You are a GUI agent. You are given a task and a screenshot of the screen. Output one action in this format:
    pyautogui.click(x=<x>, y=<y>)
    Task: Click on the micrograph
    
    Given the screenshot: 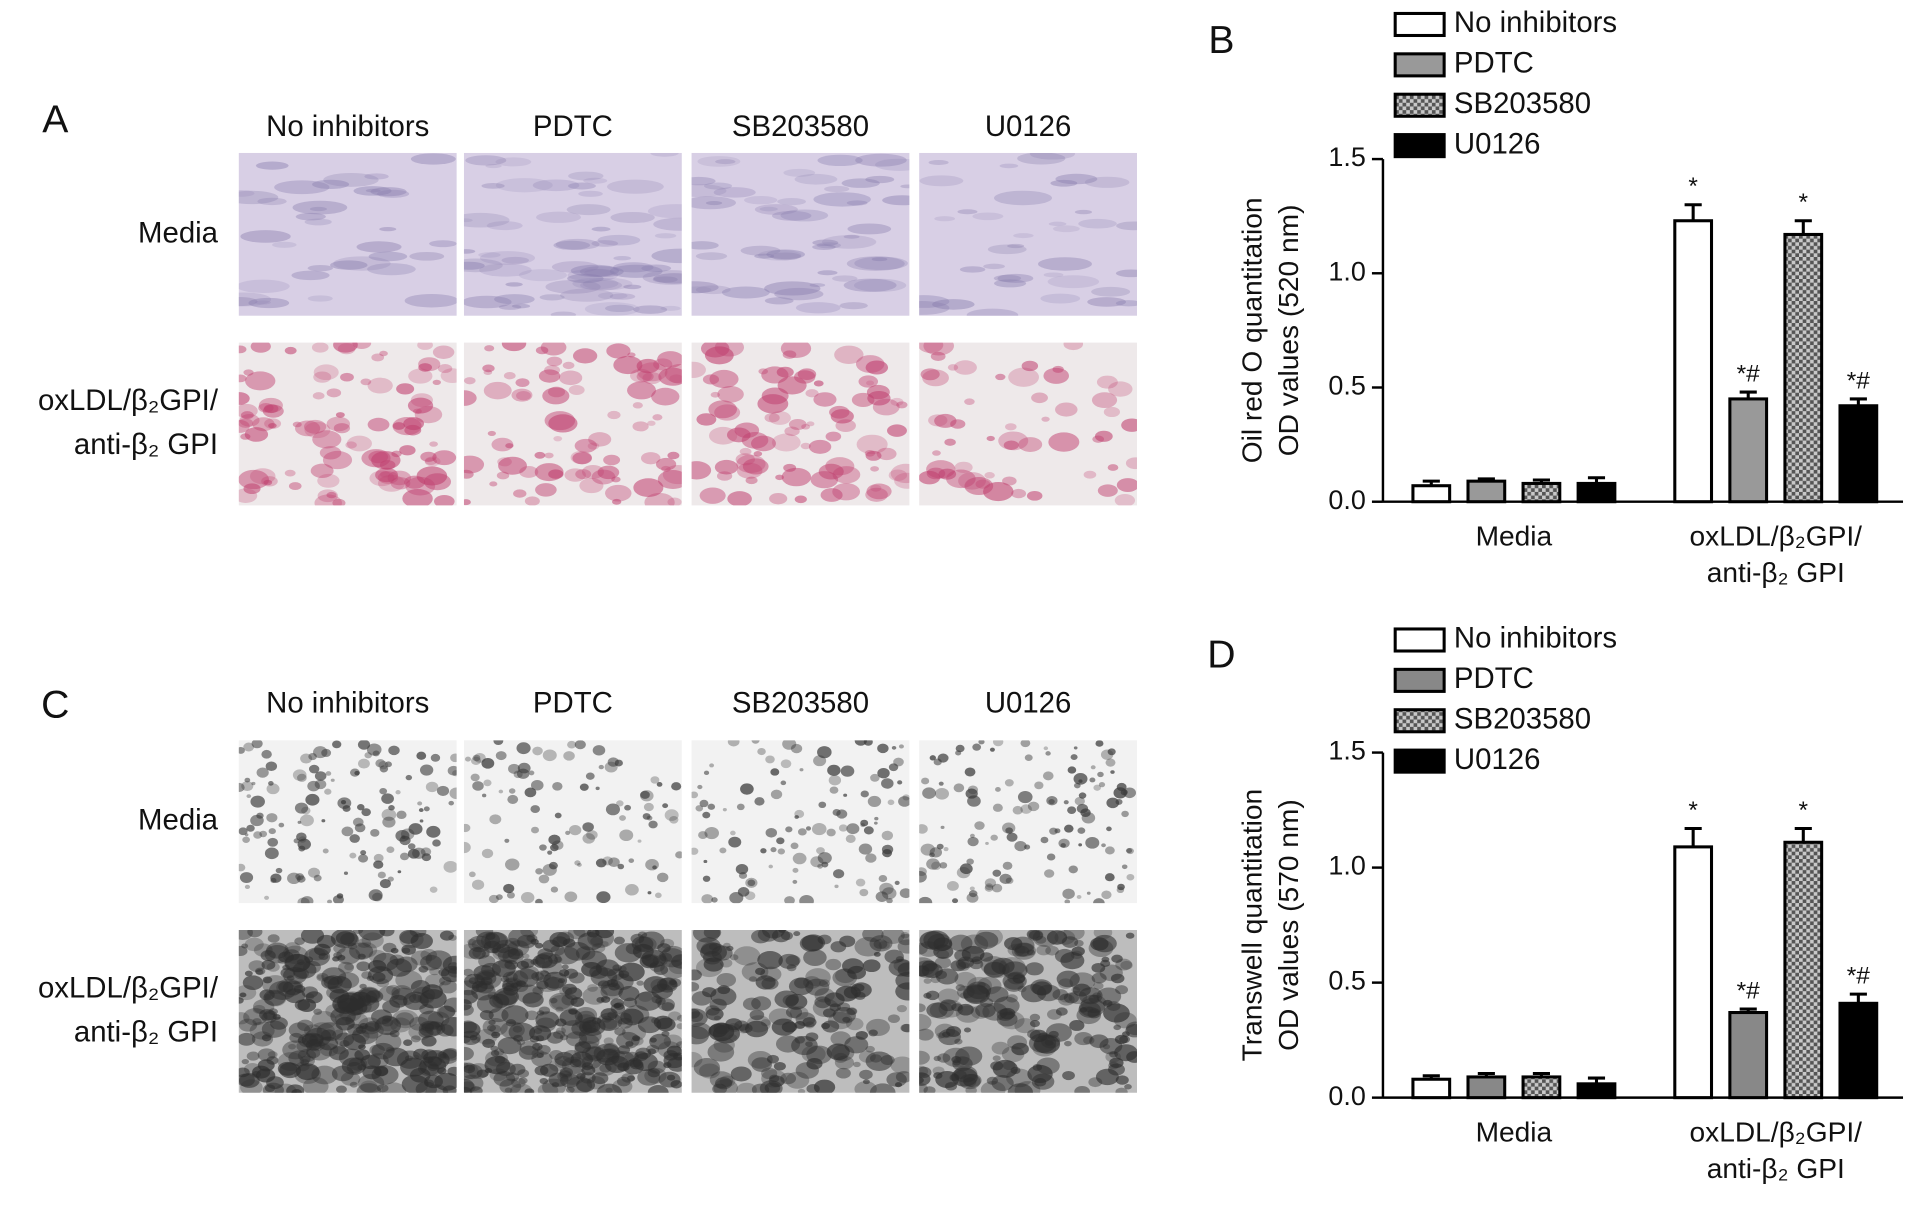 What is the action you would take?
    pyautogui.click(x=347, y=822)
    